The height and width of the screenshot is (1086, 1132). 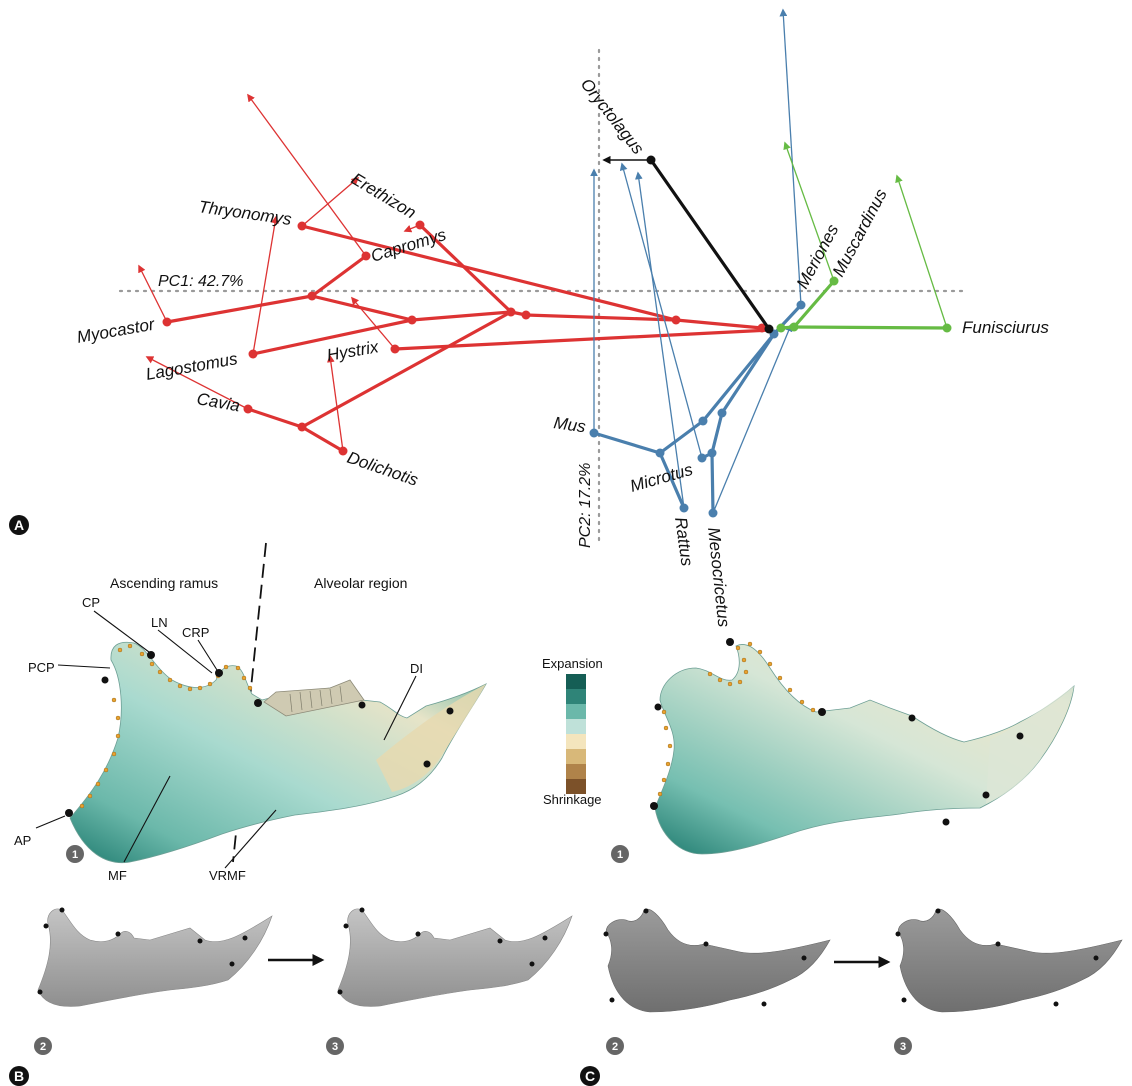 What do you see at coordinates (91, 602) in the screenshot?
I see `landmark-cp-label: CP` at bounding box center [91, 602].